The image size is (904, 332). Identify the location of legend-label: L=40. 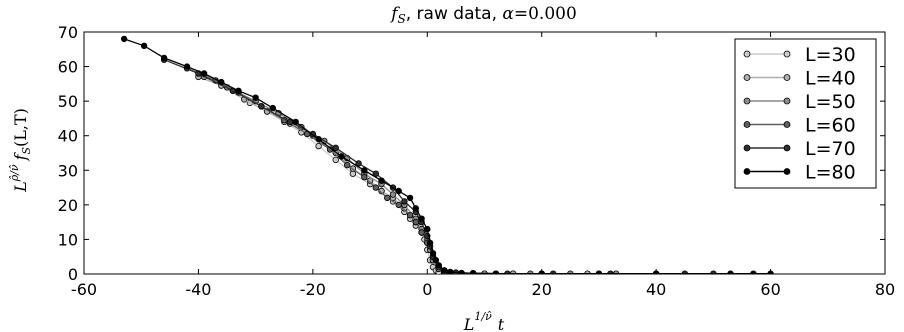
(830, 79).